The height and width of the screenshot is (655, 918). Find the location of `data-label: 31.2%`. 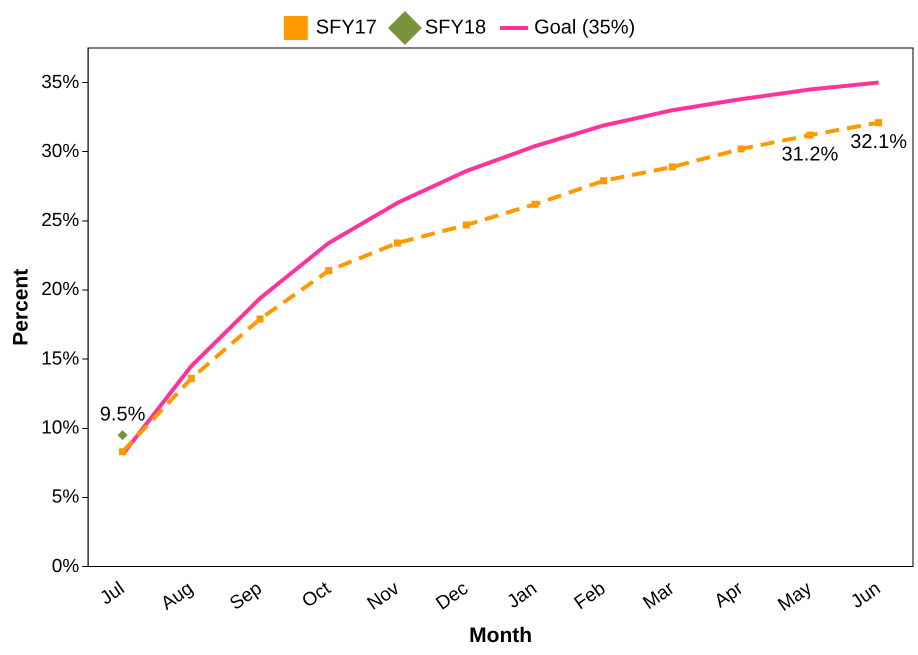

data-label: 31.2% is located at coordinates (810, 155).